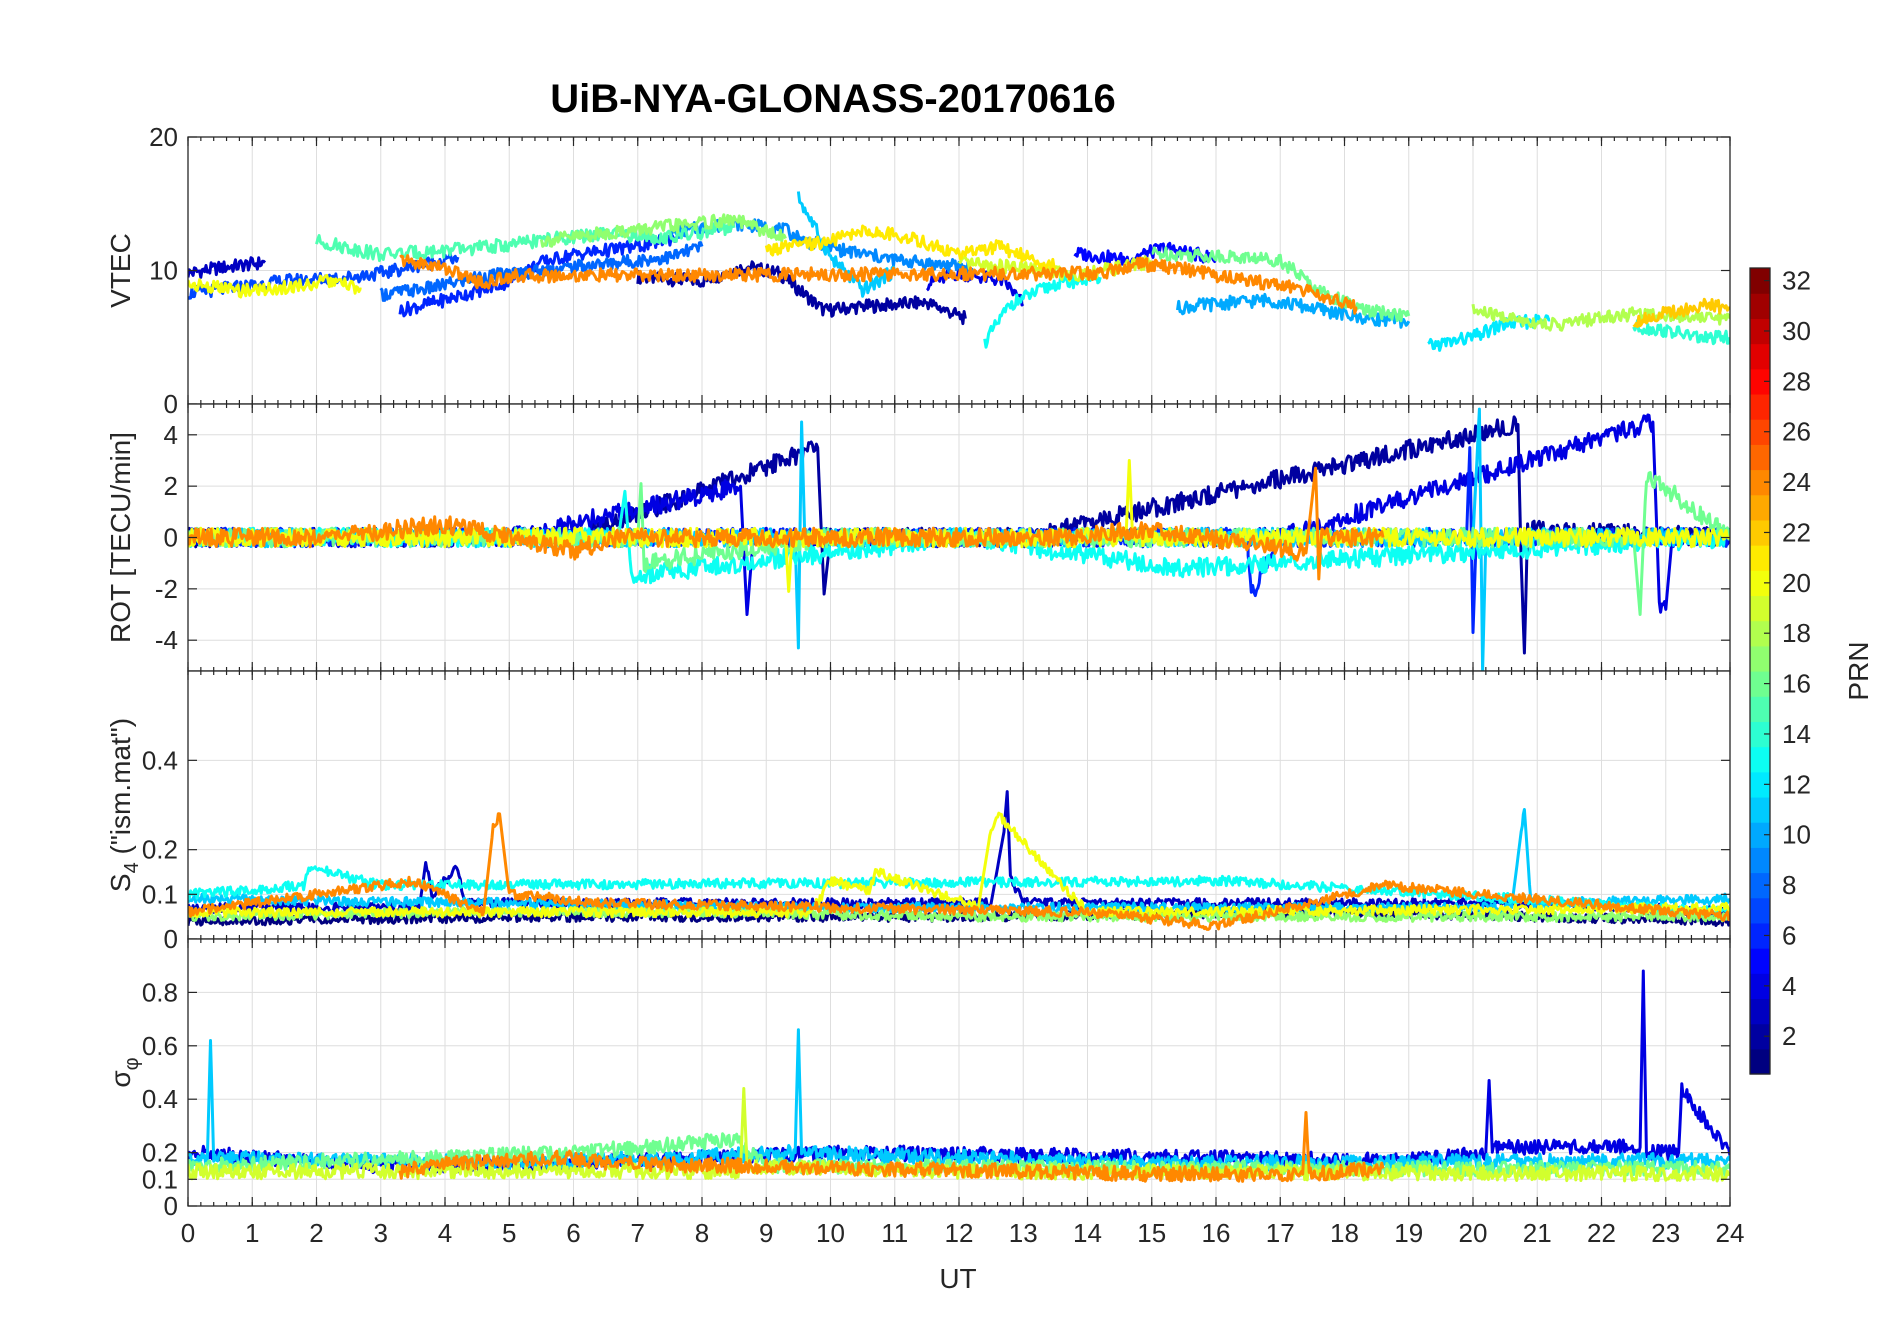 The height and width of the screenshot is (1330, 1902). What do you see at coordinates (1796, 281) in the screenshot?
I see `colorbar-tick-label: 32` at bounding box center [1796, 281].